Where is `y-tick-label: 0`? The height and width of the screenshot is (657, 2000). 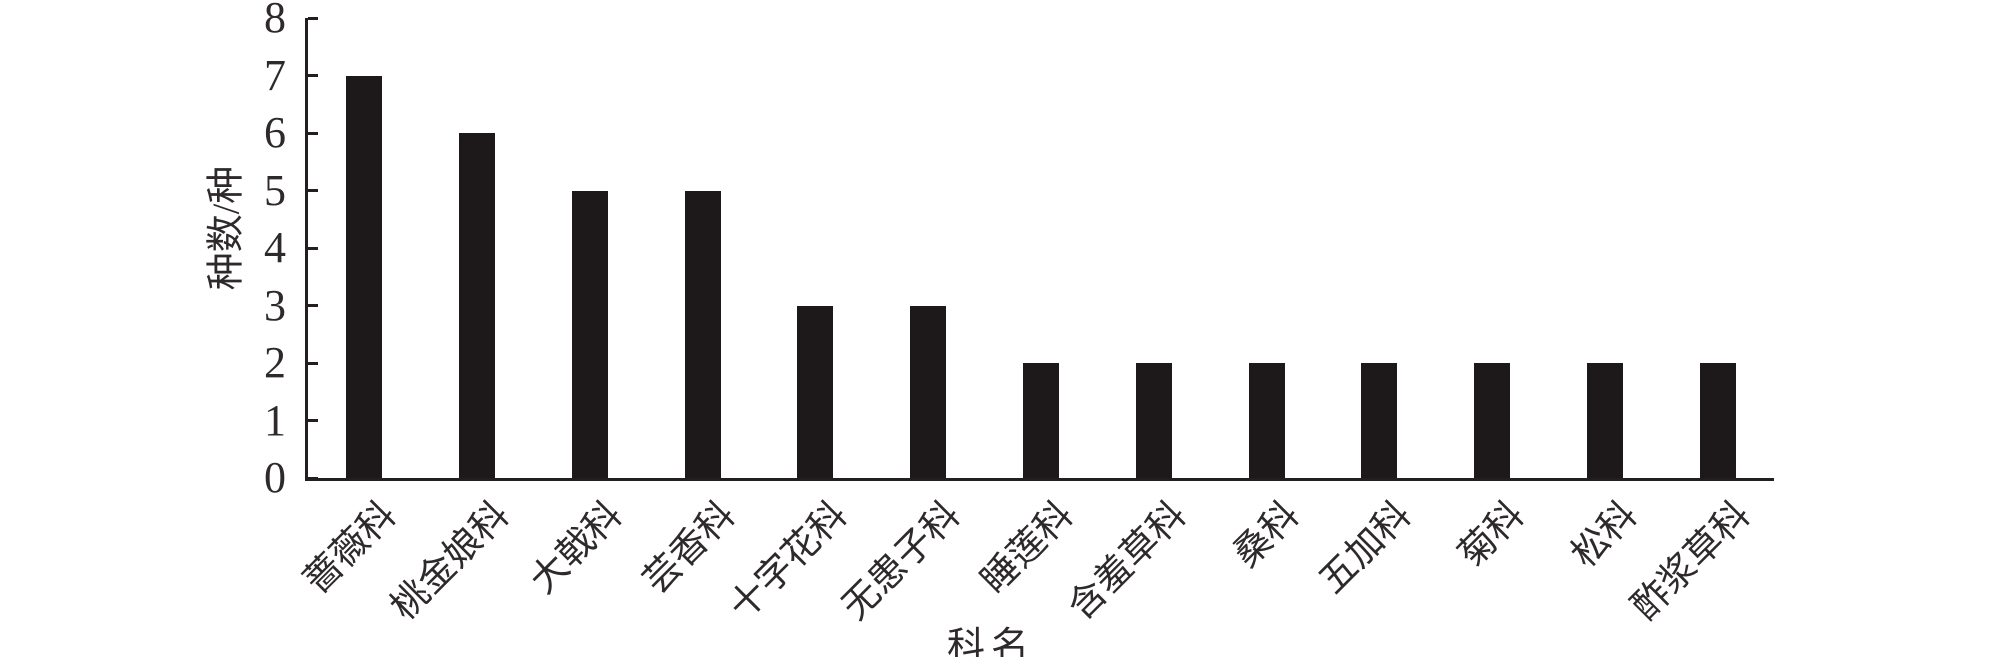 y-tick-label: 0 is located at coordinates (275, 477).